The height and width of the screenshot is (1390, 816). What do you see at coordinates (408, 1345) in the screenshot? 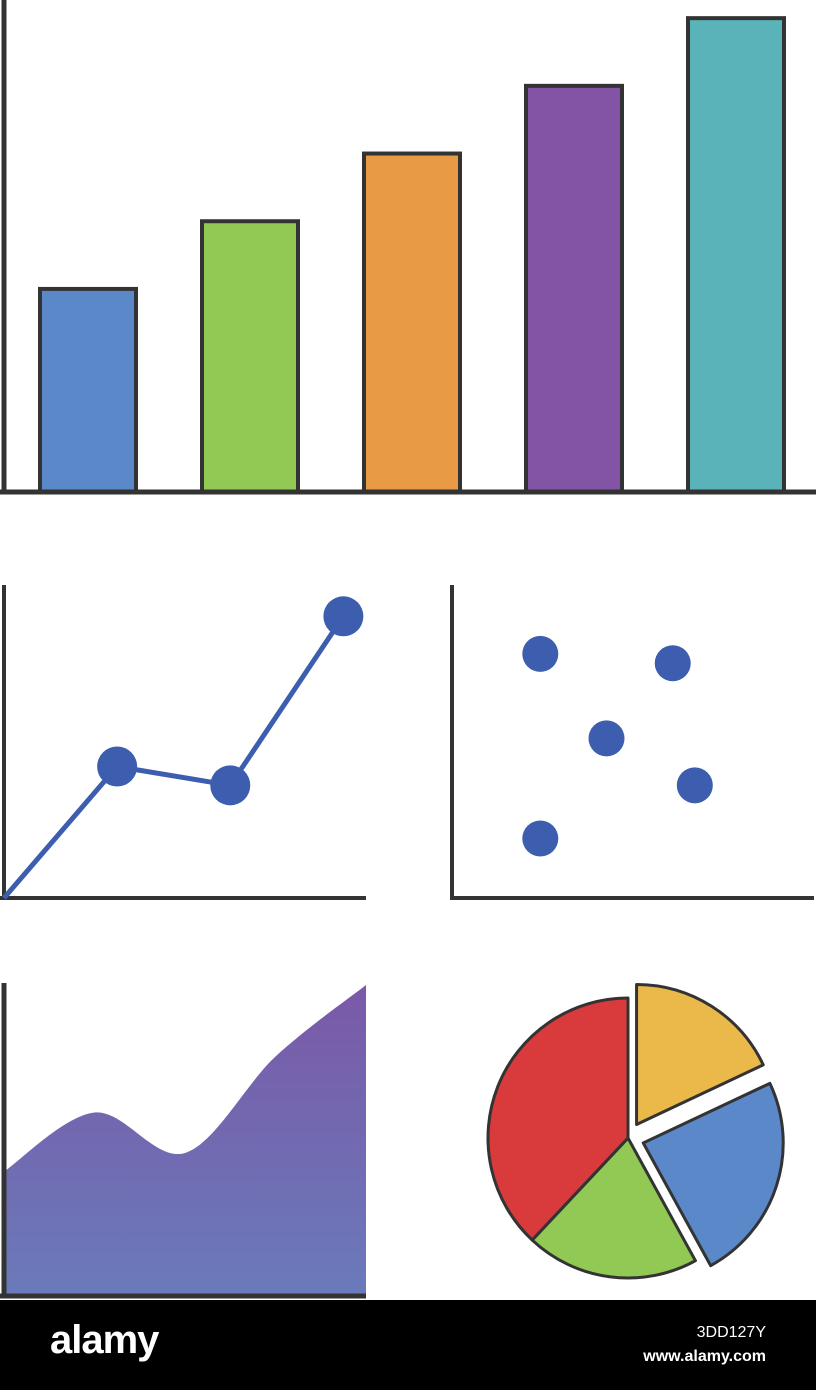
I see `footer-bar: alamy 3DD127Y www.alamy.com` at bounding box center [408, 1345].